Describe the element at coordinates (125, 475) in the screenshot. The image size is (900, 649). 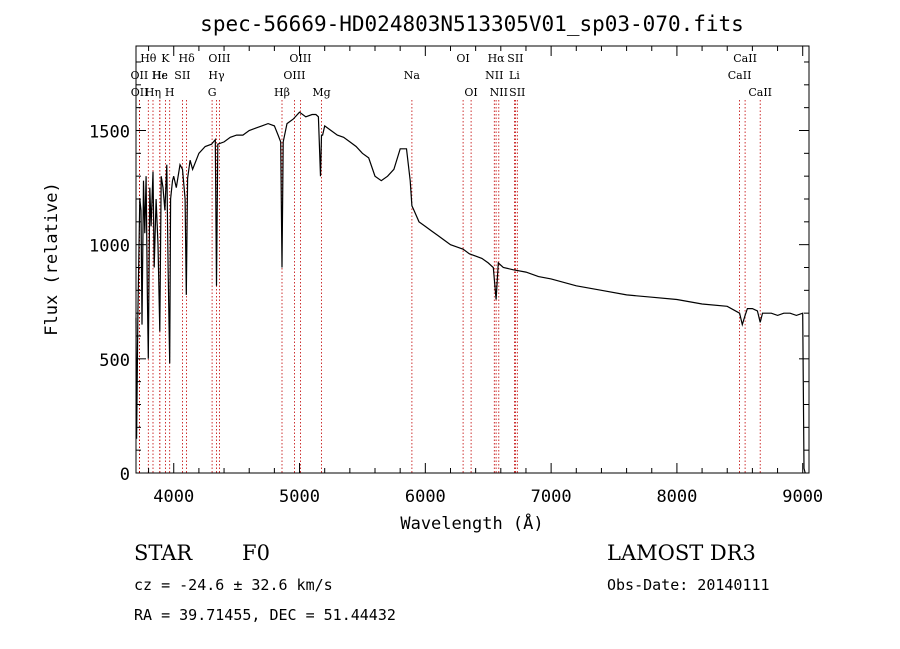
I see `y-tick-label: 0` at that location.